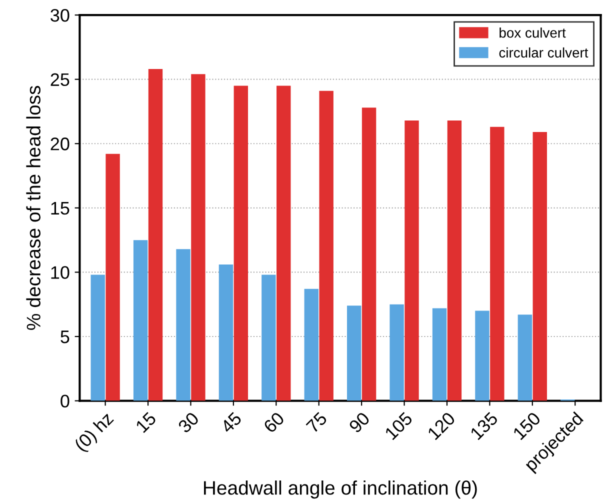 The width and height of the screenshot is (613, 501). What do you see at coordinates (533, 33) in the screenshot?
I see `legend-label: box culvert` at bounding box center [533, 33].